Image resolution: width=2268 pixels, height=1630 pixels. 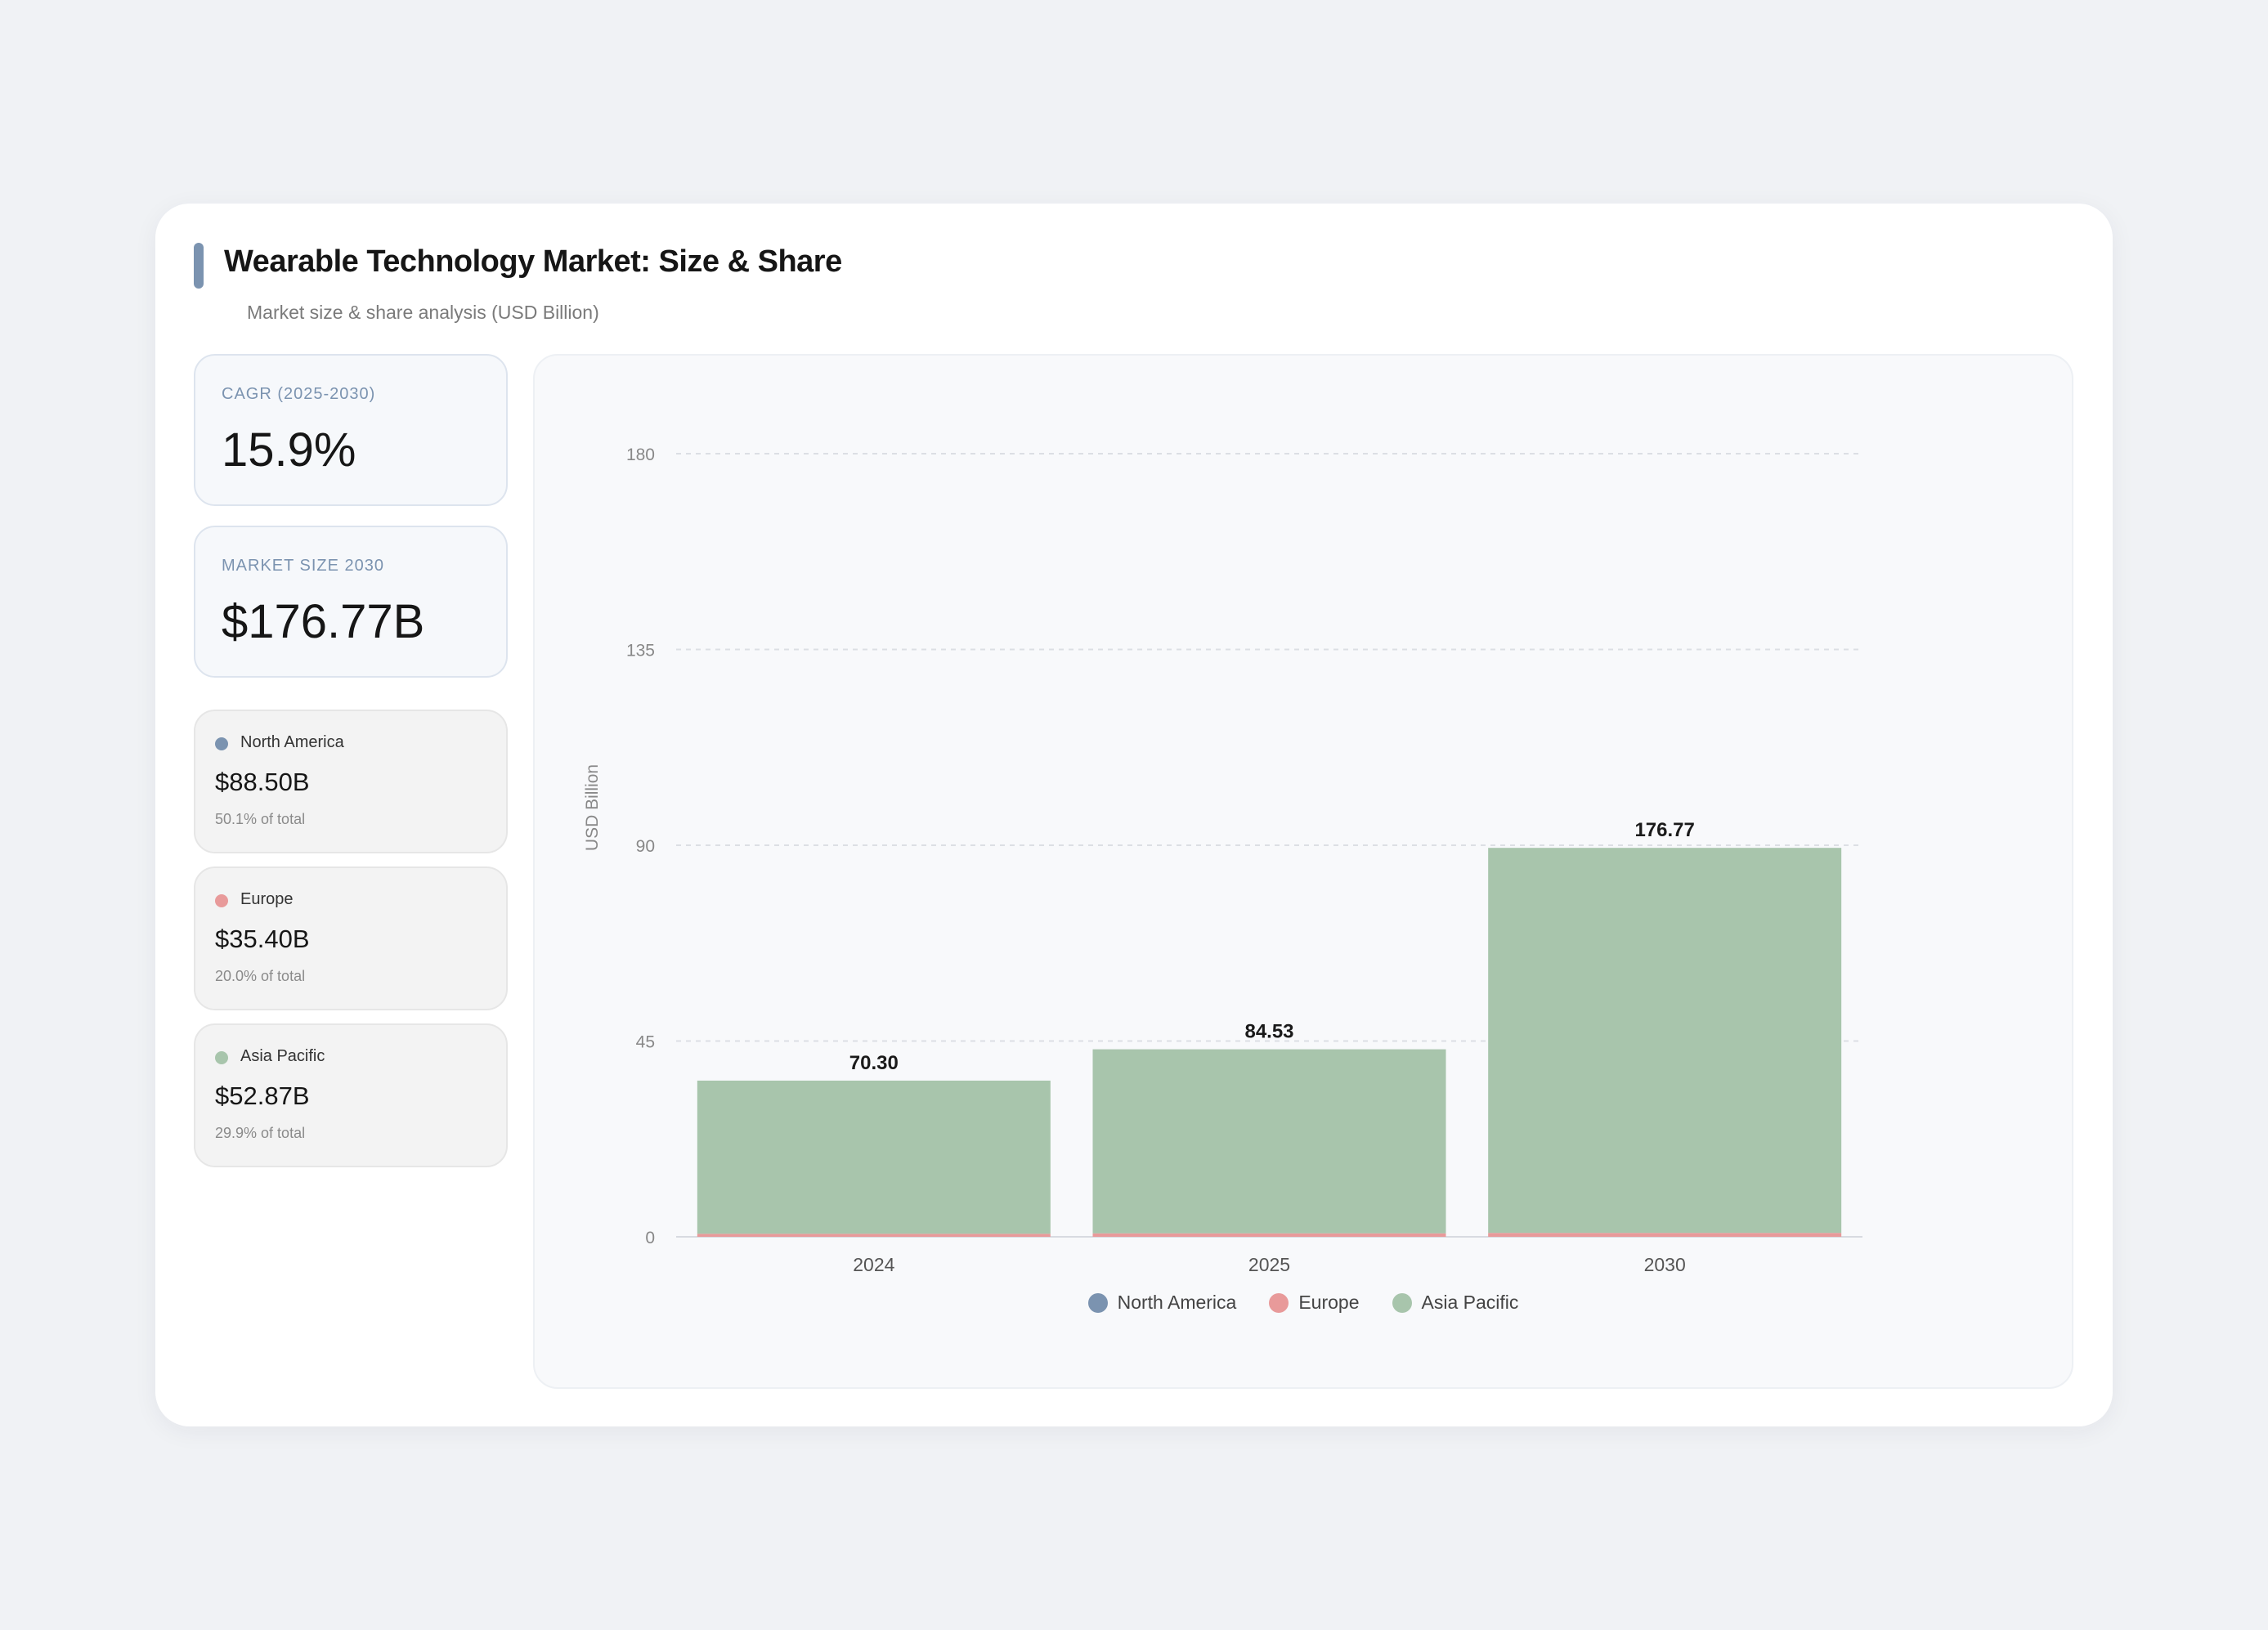 I want to click on kpi-label: MARKET SIZE 2030, so click(x=303, y=566).